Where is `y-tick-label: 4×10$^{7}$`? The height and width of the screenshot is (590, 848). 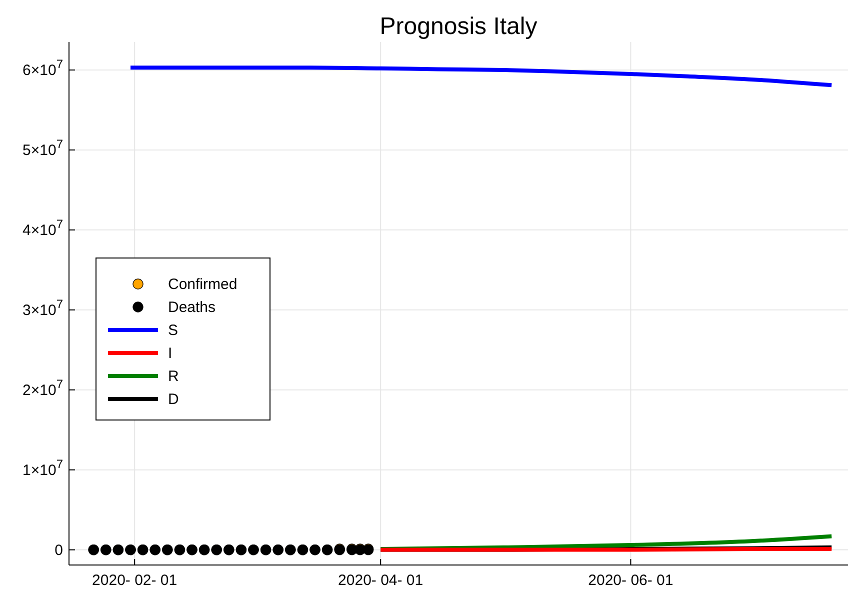
y-tick-label: 4×10$^{7}$ is located at coordinates (43, 227).